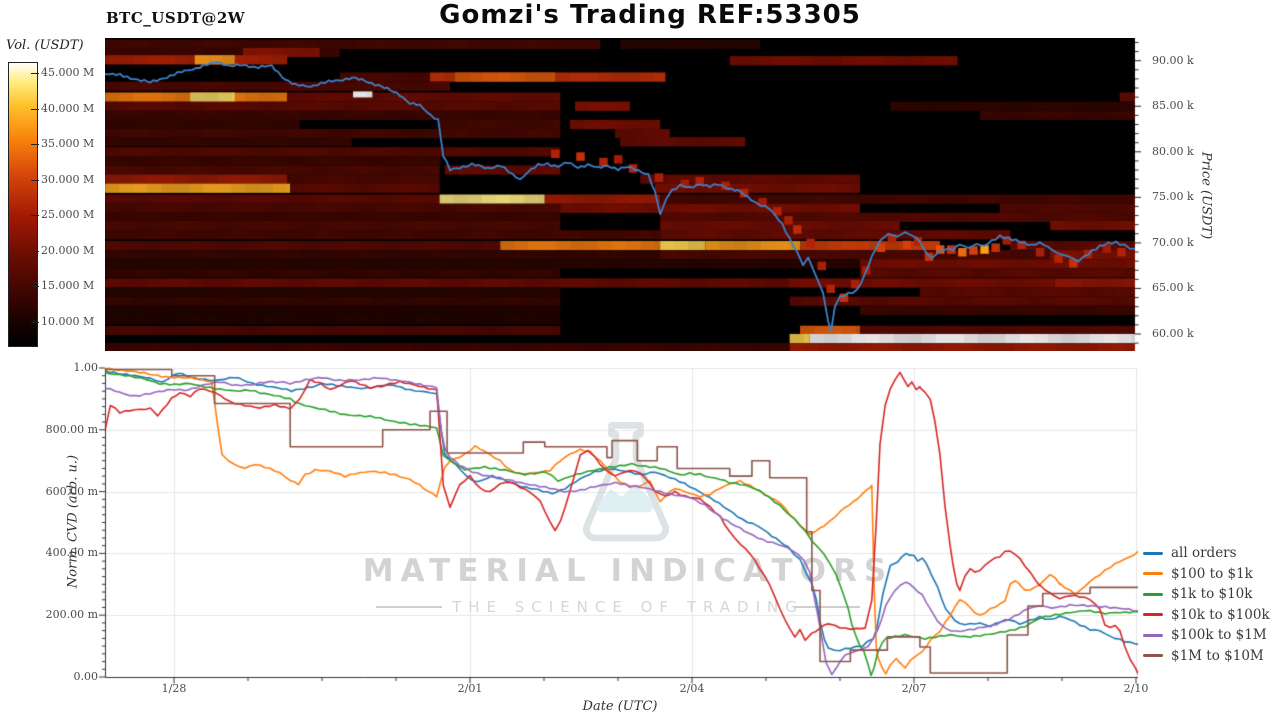 The height and width of the screenshot is (720, 1280). I want to click on price-tick-label: 70.00 k, so click(1173, 242).